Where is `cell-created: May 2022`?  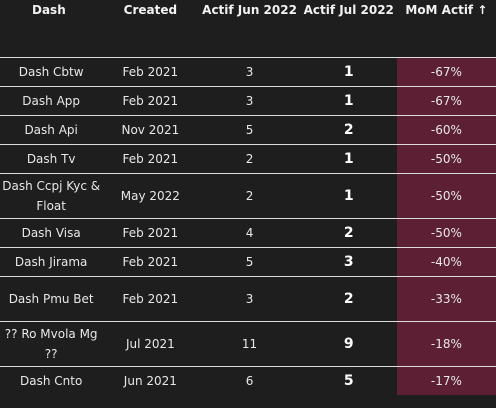
cell-created: May 2022 is located at coordinates (150, 196).